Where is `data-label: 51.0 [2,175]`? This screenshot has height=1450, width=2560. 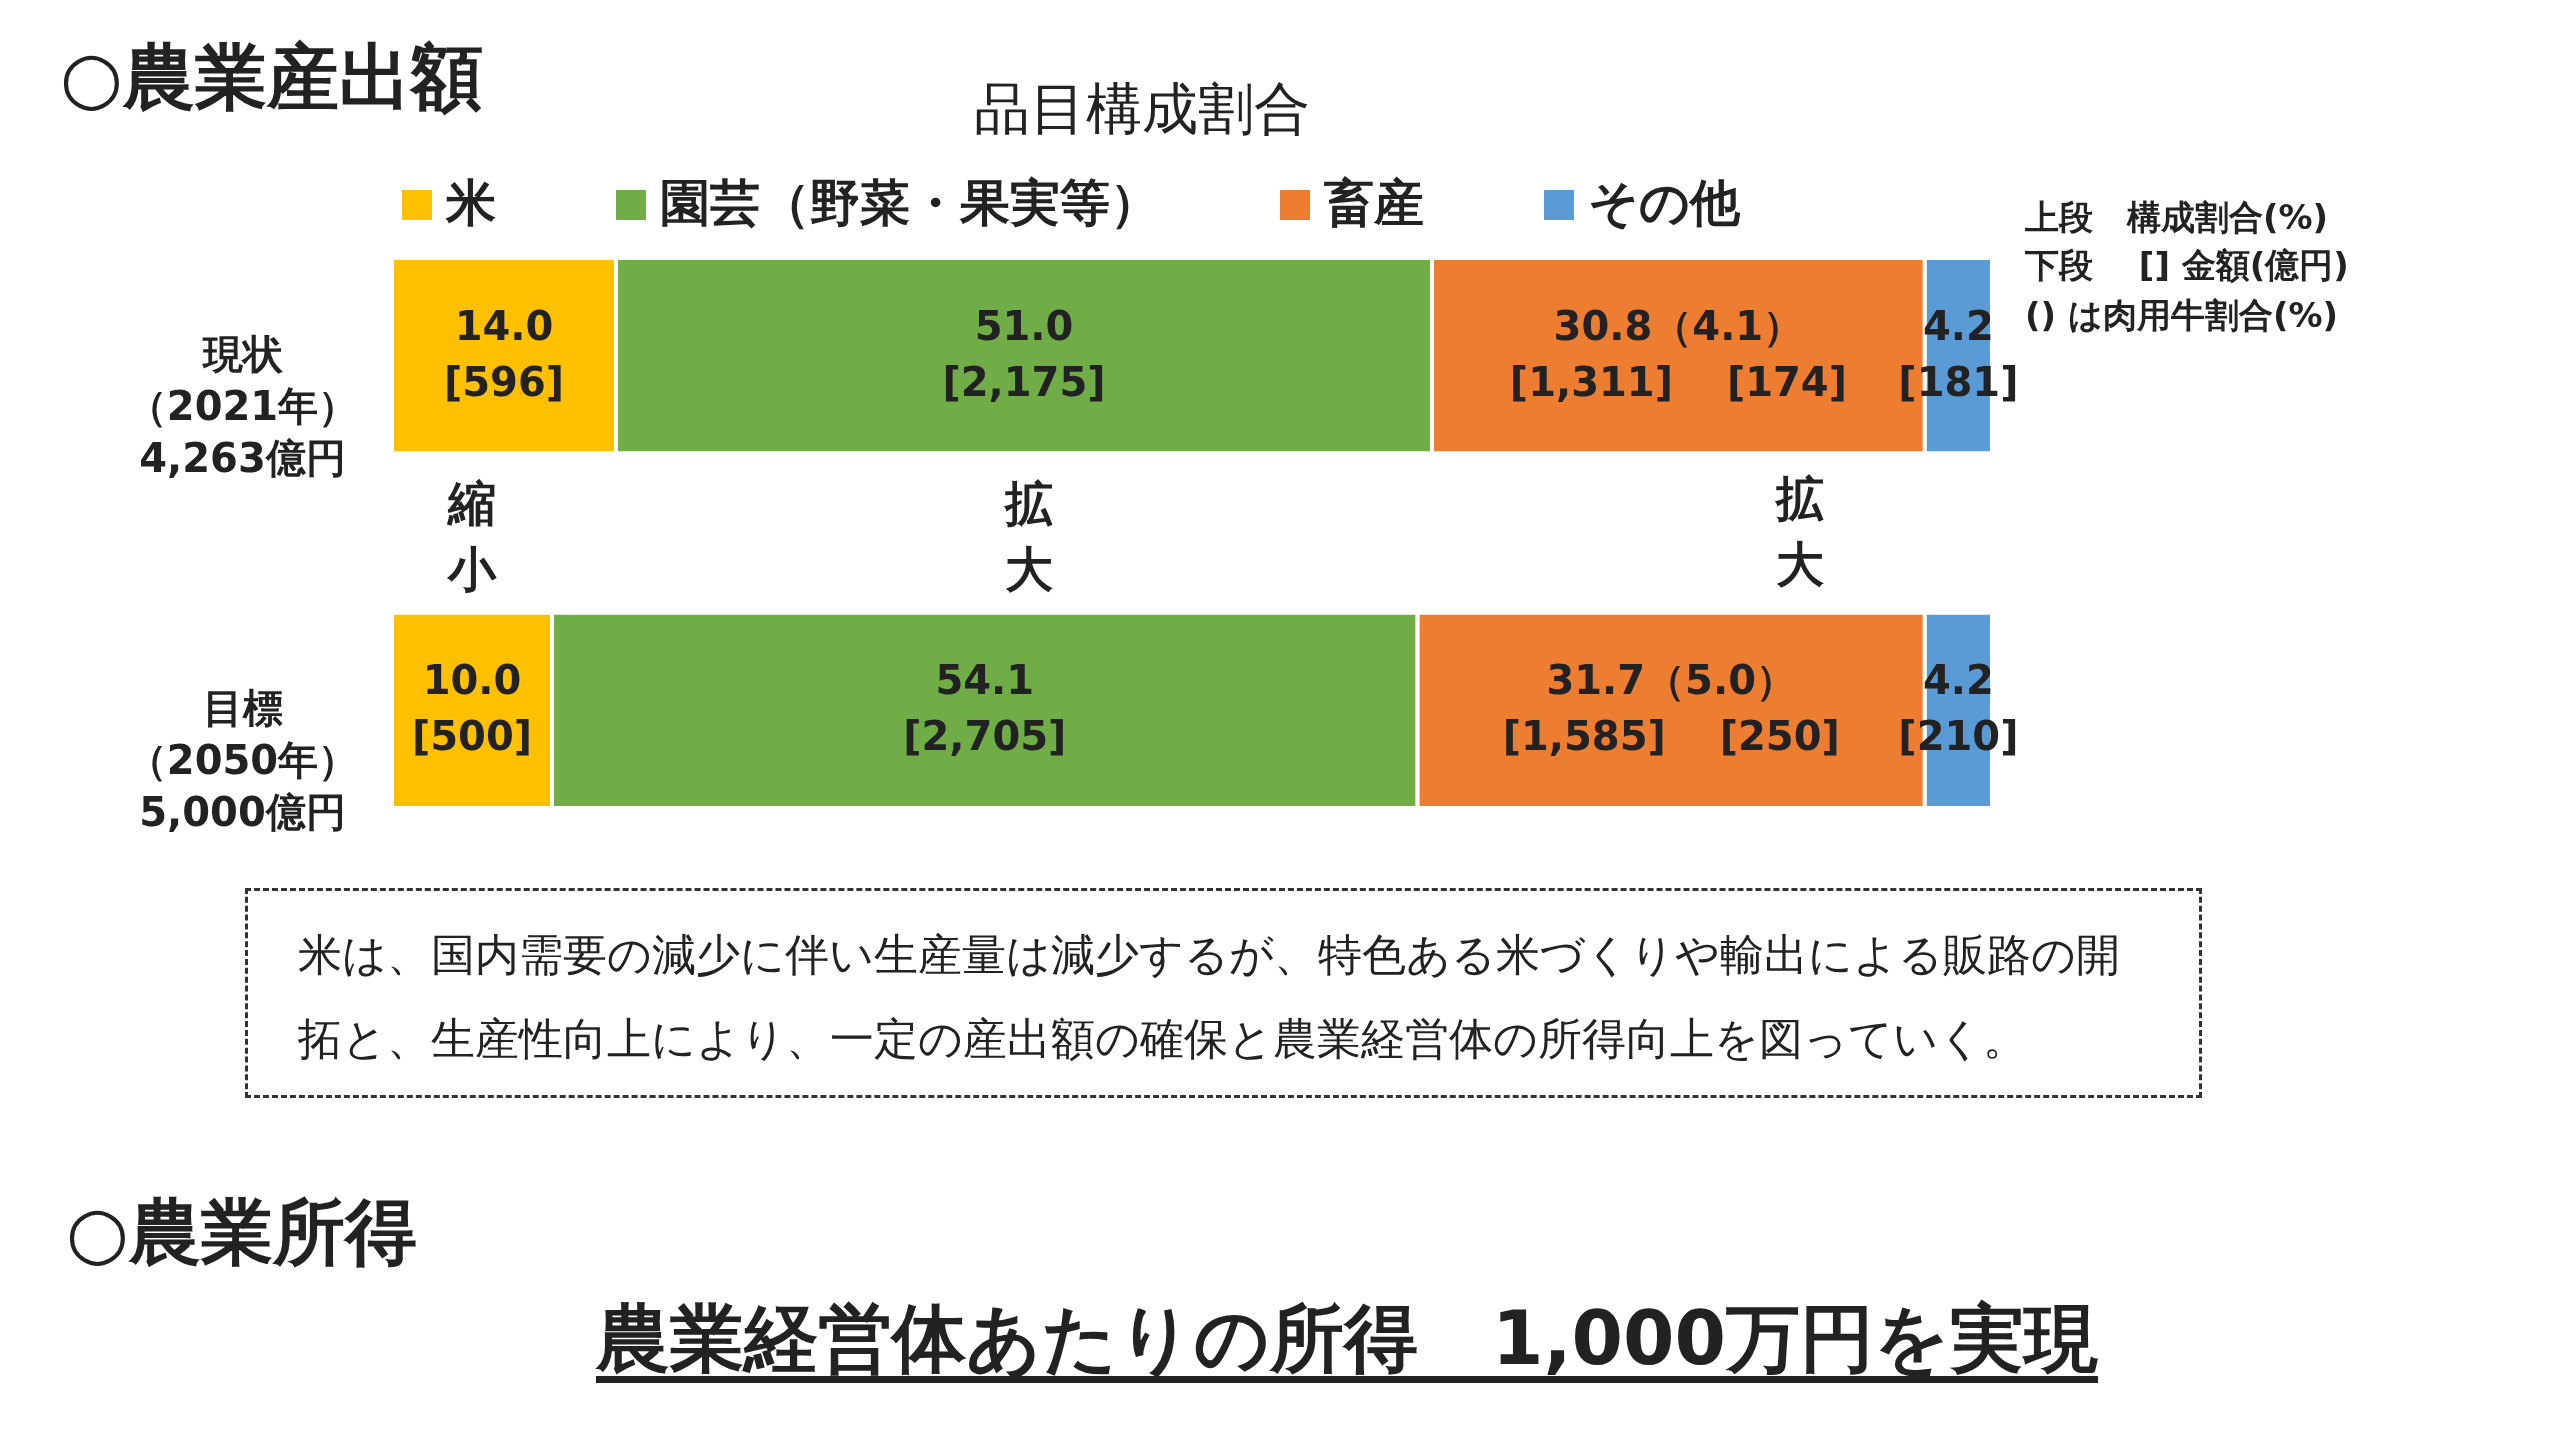 data-label: 51.0 [2,175] is located at coordinates (1024, 353).